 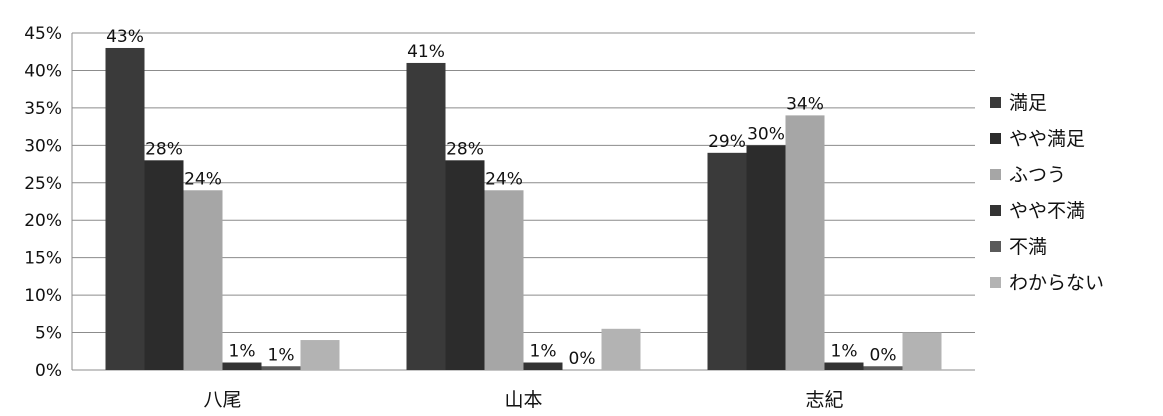 What do you see at coordinates (805, 104) in the screenshot?
I see `data-label: 34%` at bounding box center [805, 104].